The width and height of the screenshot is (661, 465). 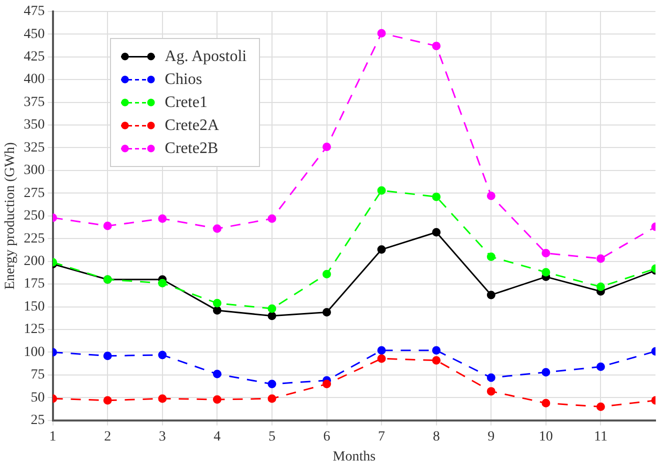 What do you see at coordinates (37, 420) in the screenshot?
I see `y-tick-label: 25` at bounding box center [37, 420].